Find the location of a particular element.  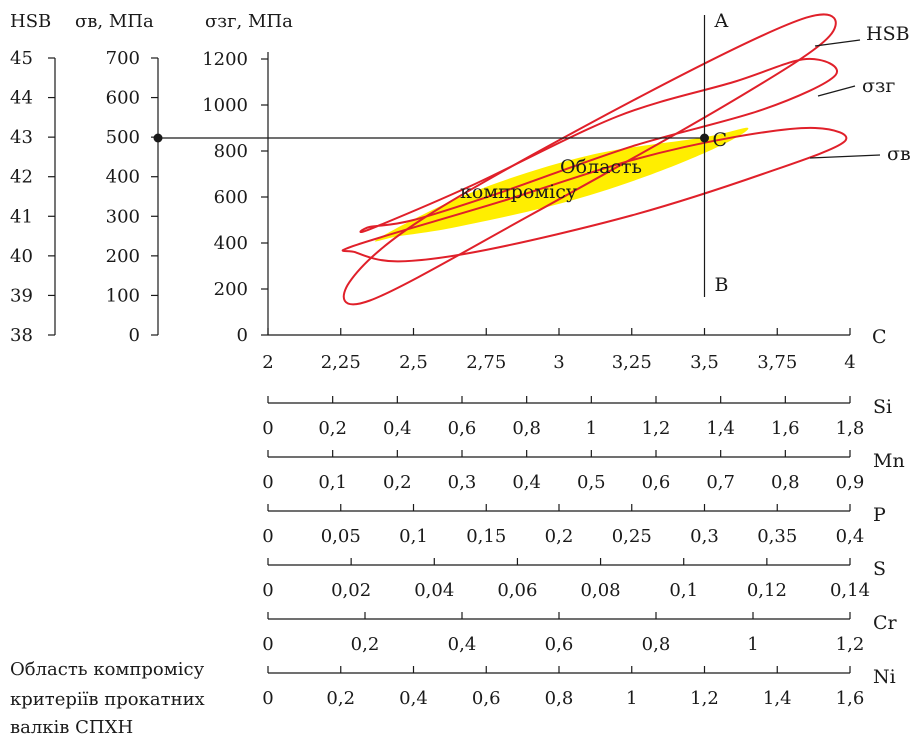

x-axis-tick-label: 2,5 is located at coordinates (413, 362).